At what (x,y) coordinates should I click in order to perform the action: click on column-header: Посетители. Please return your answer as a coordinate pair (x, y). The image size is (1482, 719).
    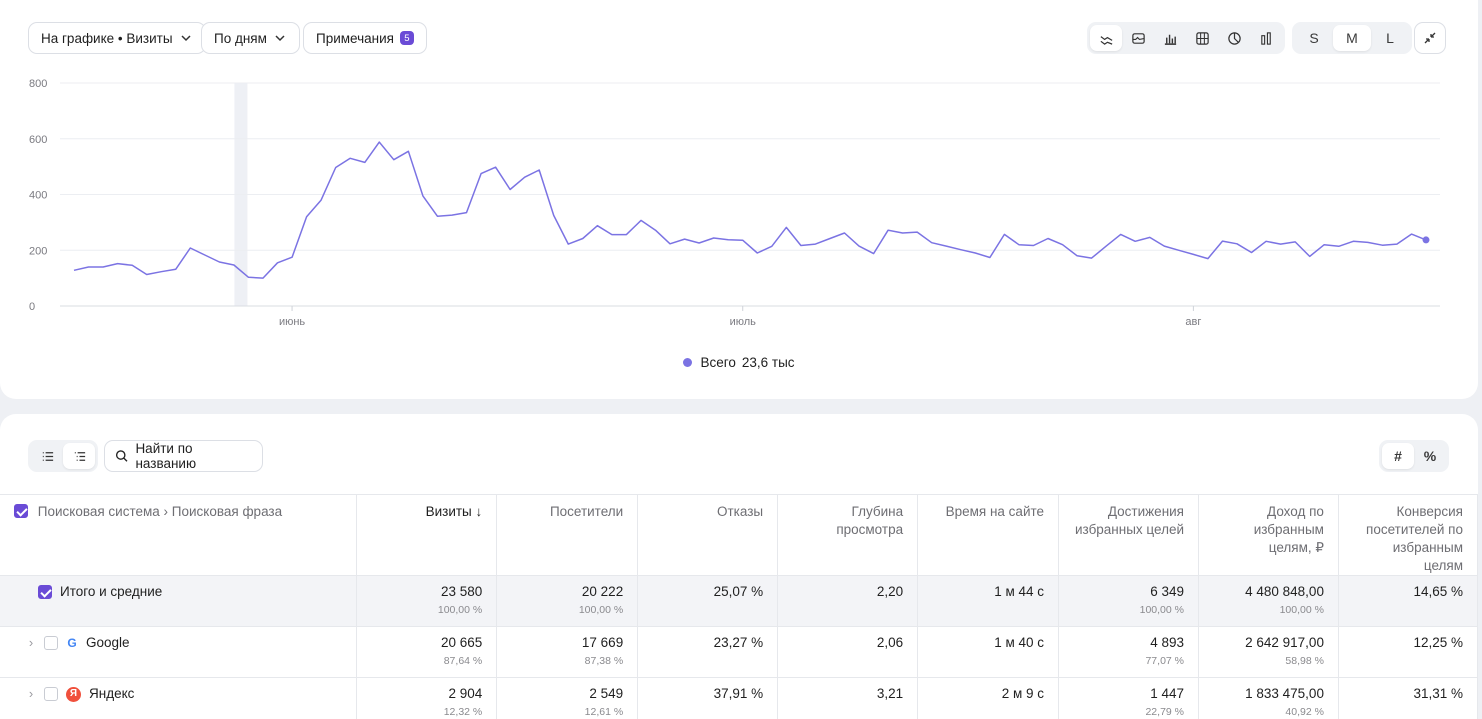
    Looking at the image, I should click on (567, 535).